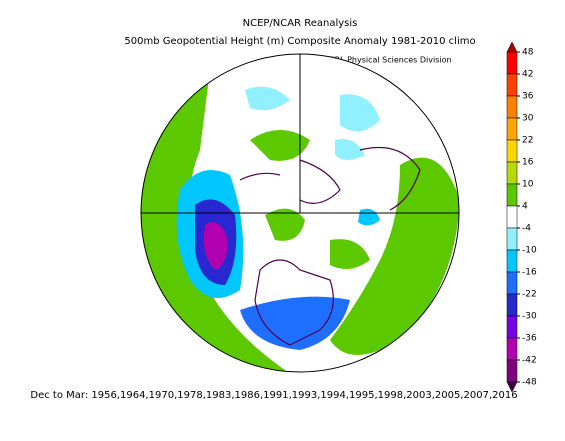 The image size is (565, 441). Describe the element at coordinates (528, 119) in the screenshot. I see `colorbar-label: 30` at that location.